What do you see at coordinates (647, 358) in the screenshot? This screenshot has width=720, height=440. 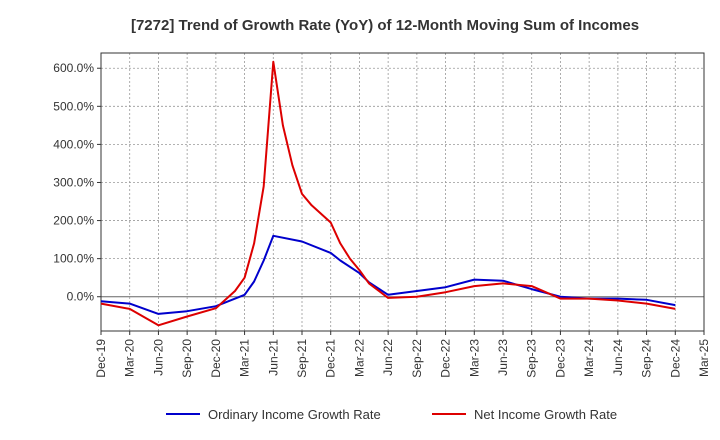 I see `x-tick-label: Sep-24` at bounding box center [647, 358].